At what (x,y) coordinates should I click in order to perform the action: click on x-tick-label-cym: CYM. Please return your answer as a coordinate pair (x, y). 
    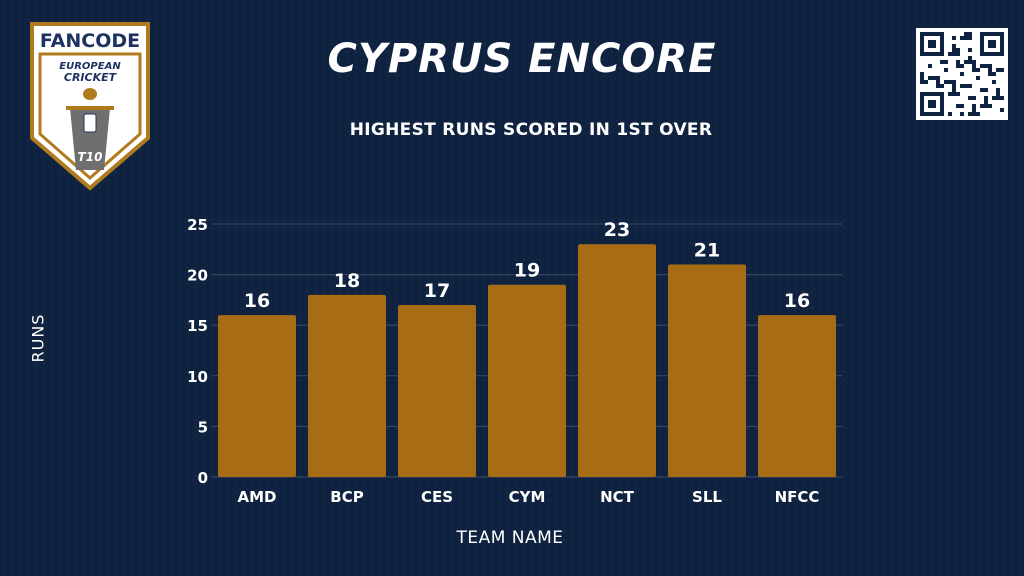
    Looking at the image, I should click on (527, 497).